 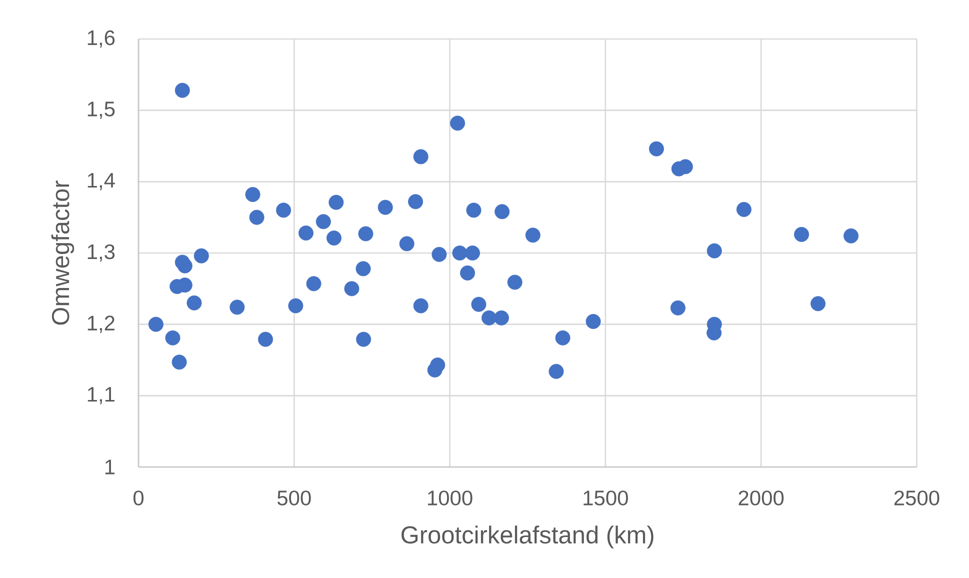 What do you see at coordinates (62, 252) in the screenshot?
I see `y-axis-title: Omwegfactor` at bounding box center [62, 252].